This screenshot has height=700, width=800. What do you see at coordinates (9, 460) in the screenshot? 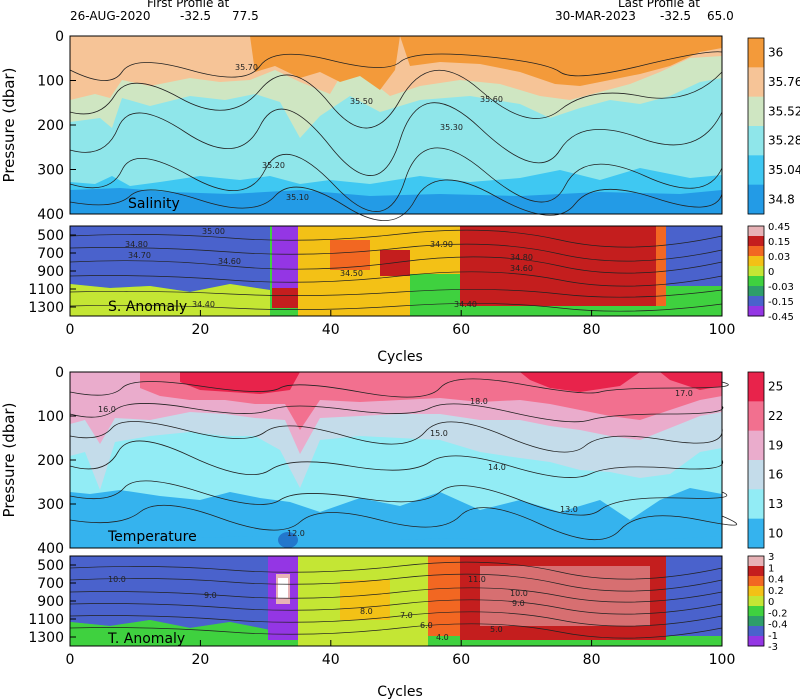
I see `y-axis-label-temperature: Pressure (dbar)` at bounding box center [9, 460].